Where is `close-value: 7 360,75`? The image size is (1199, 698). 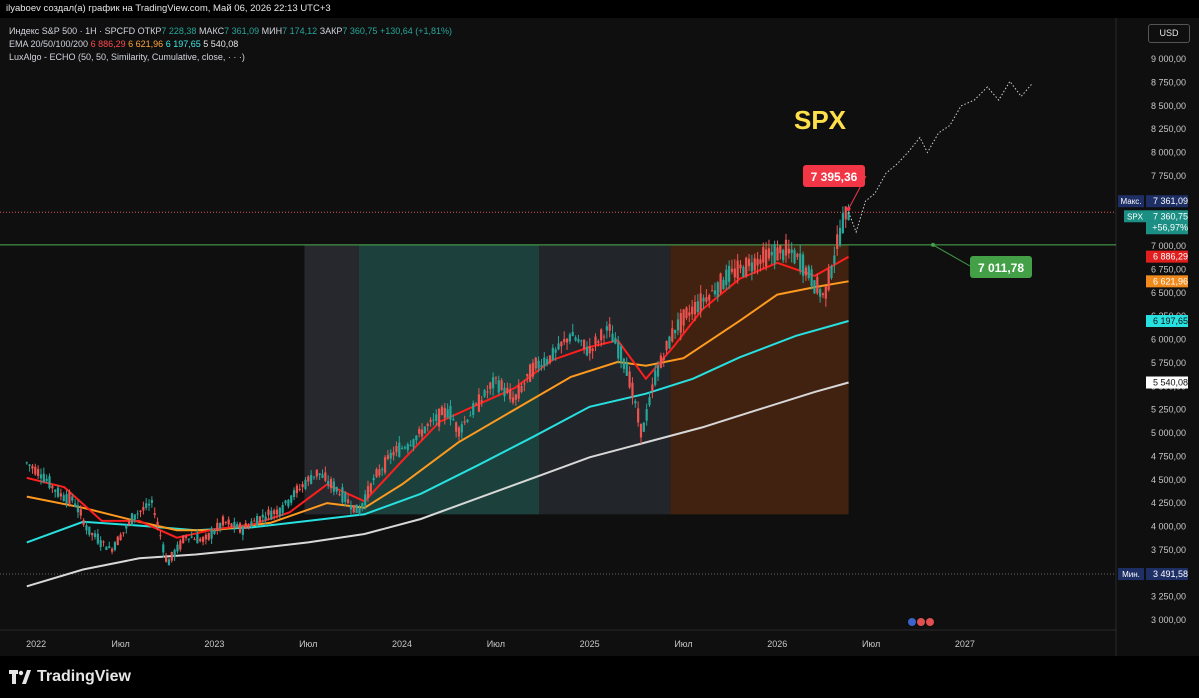
close-value: 7 360,75 is located at coordinates (360, 31).